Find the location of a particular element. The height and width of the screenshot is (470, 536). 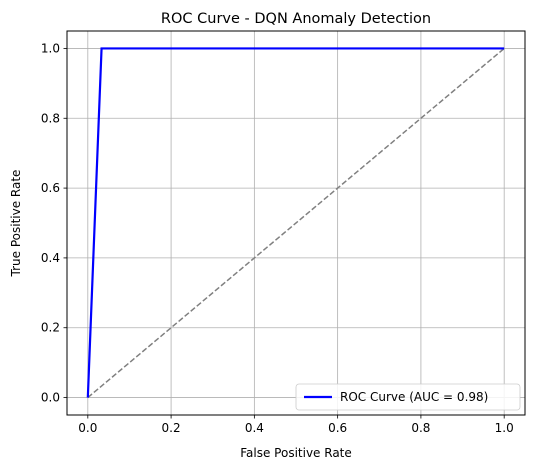

x-tick-label: 0.4 is located at coordinates (254, 428).